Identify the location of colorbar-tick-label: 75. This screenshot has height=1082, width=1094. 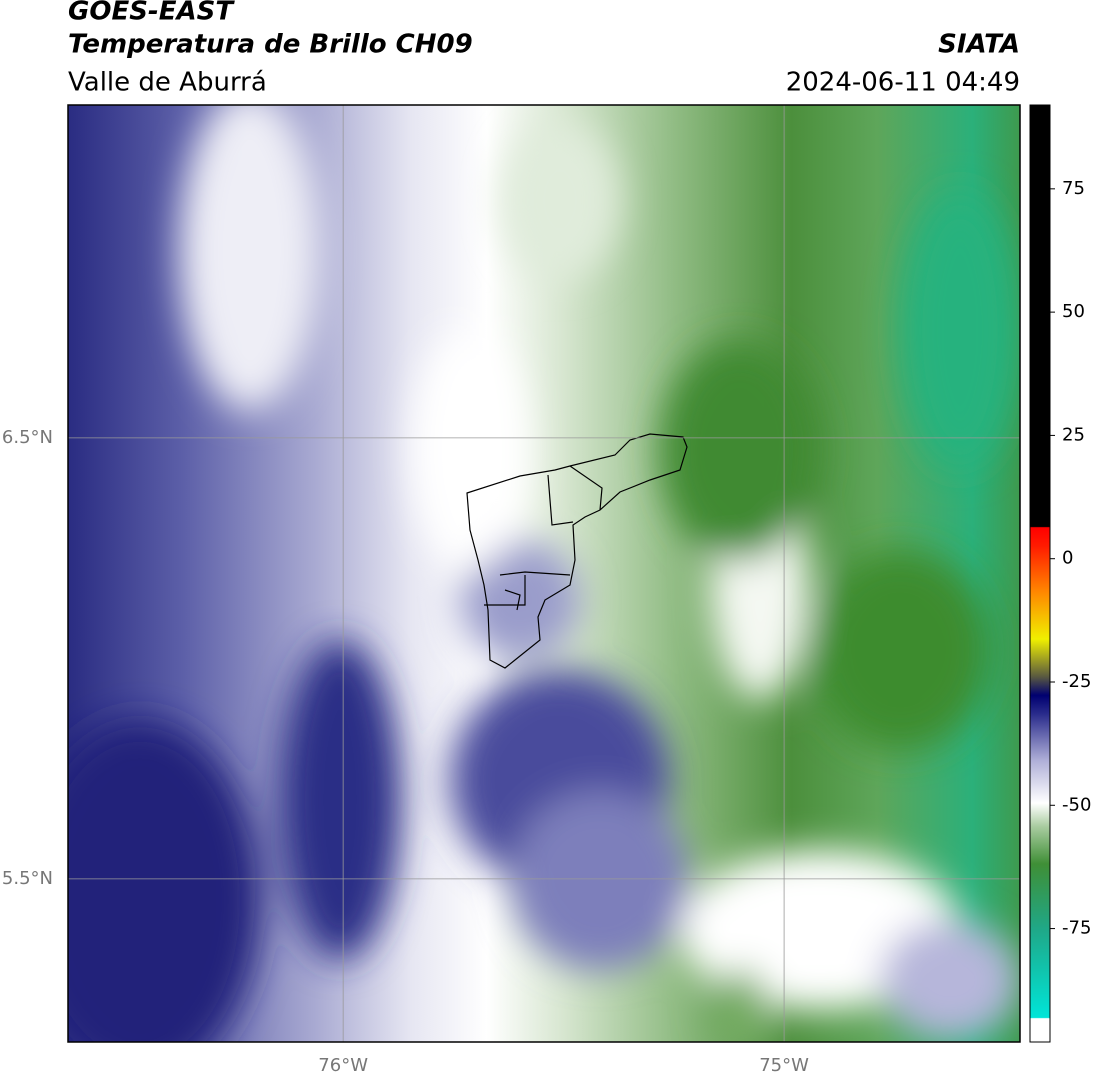
(1073, 188).